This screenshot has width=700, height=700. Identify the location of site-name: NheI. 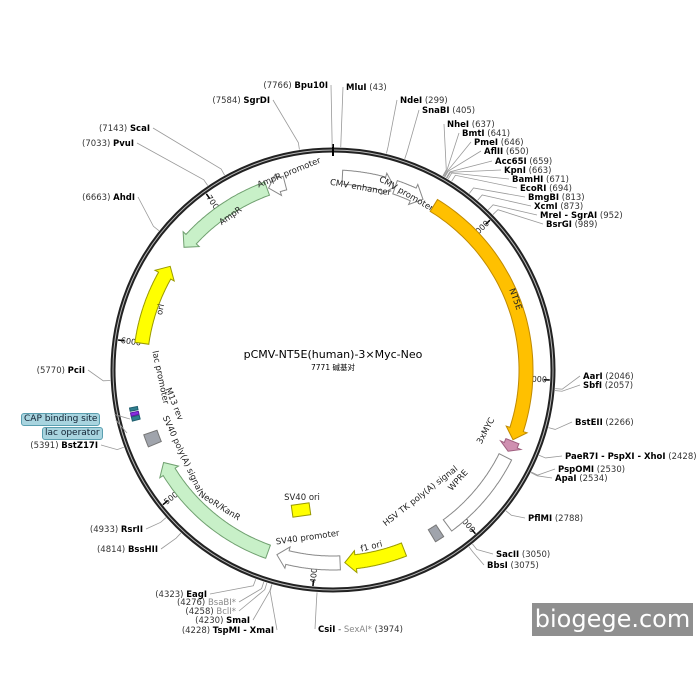
(458, 125).